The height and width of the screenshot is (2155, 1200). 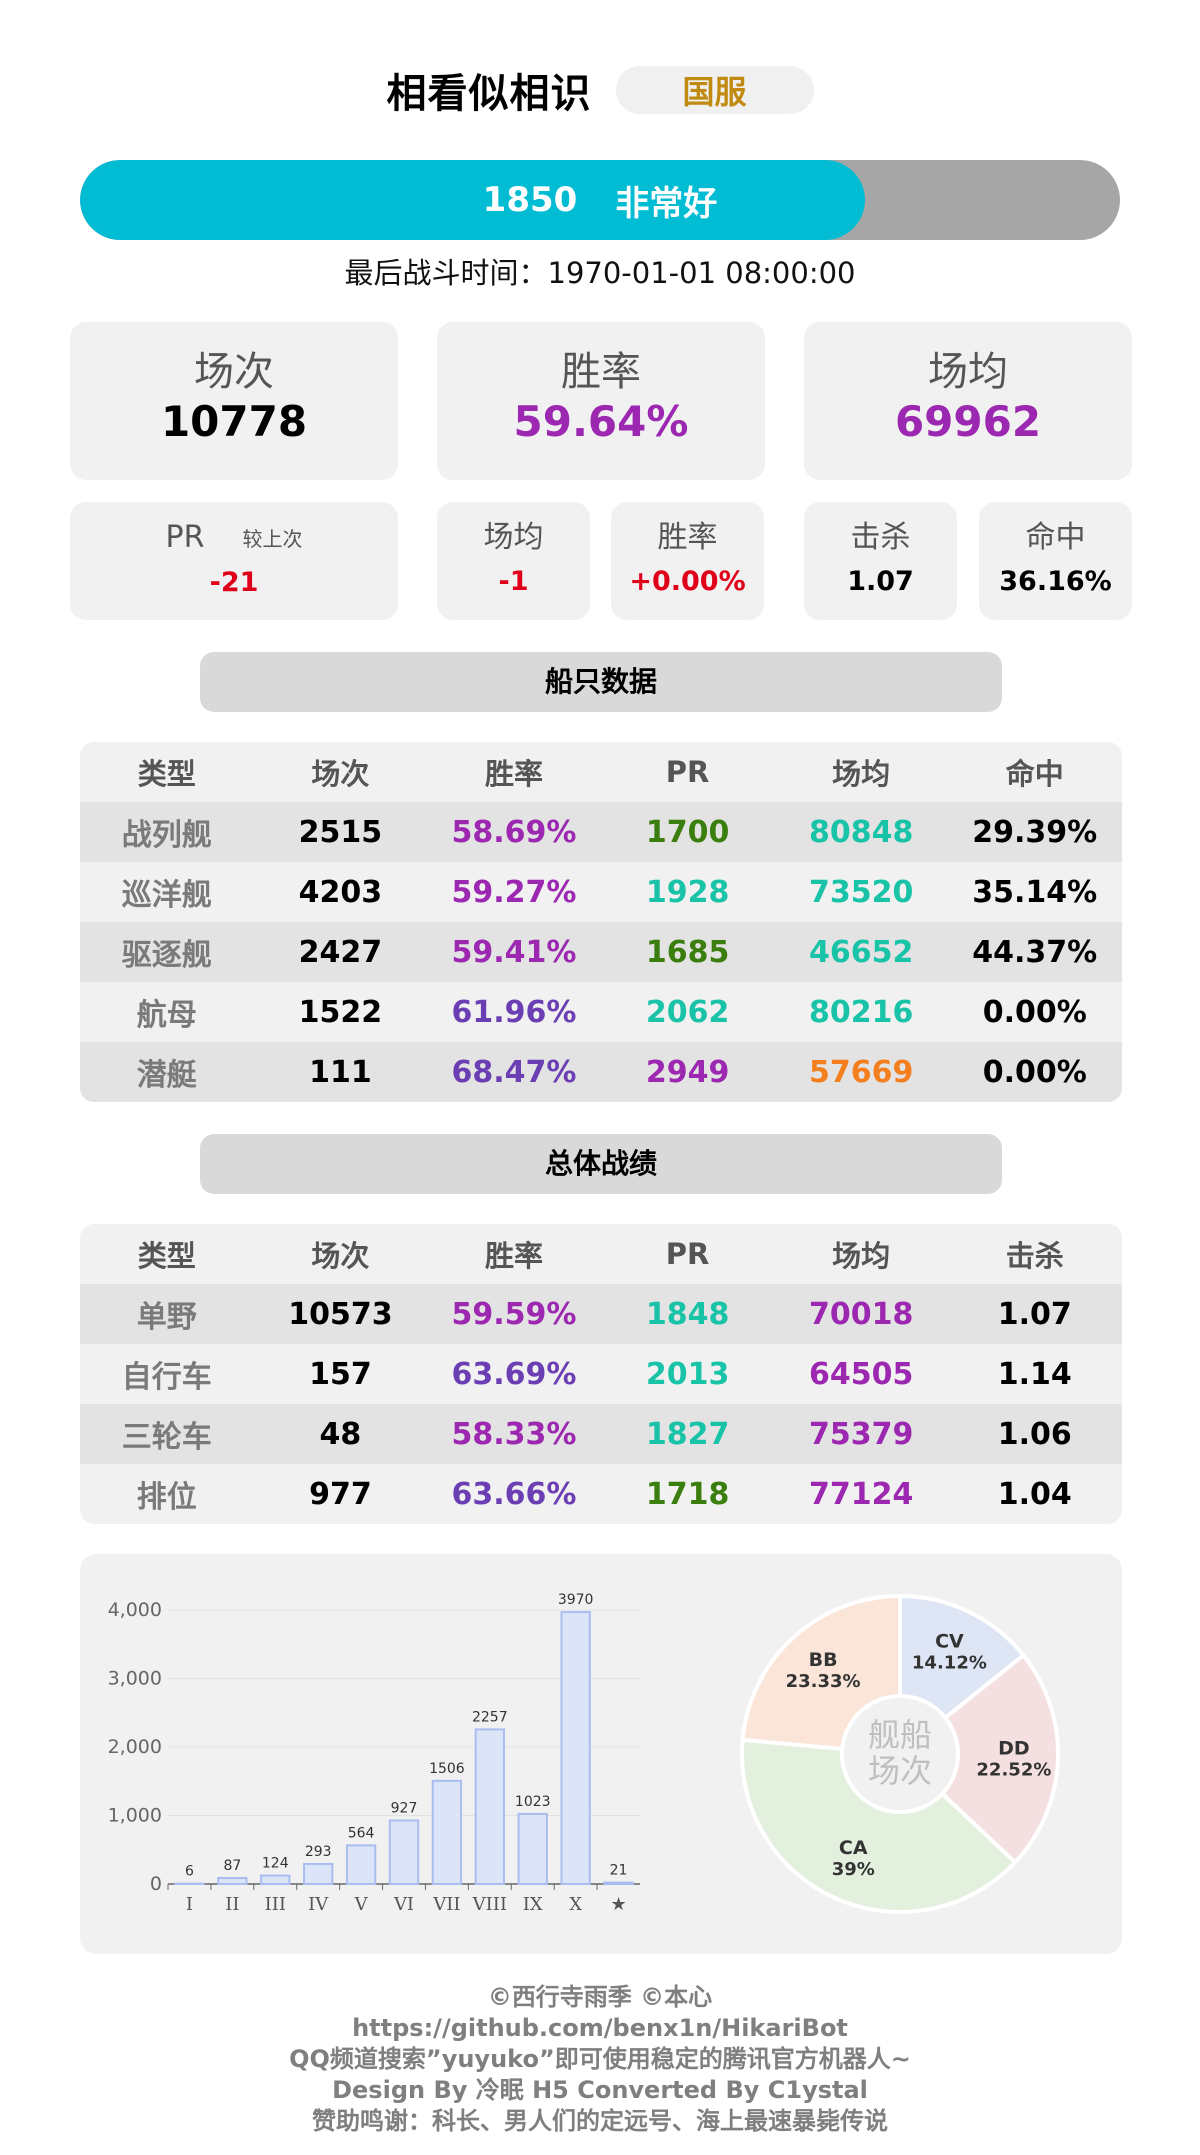 I want to click on damage-change-value: -1, so click(x=513, y=581).